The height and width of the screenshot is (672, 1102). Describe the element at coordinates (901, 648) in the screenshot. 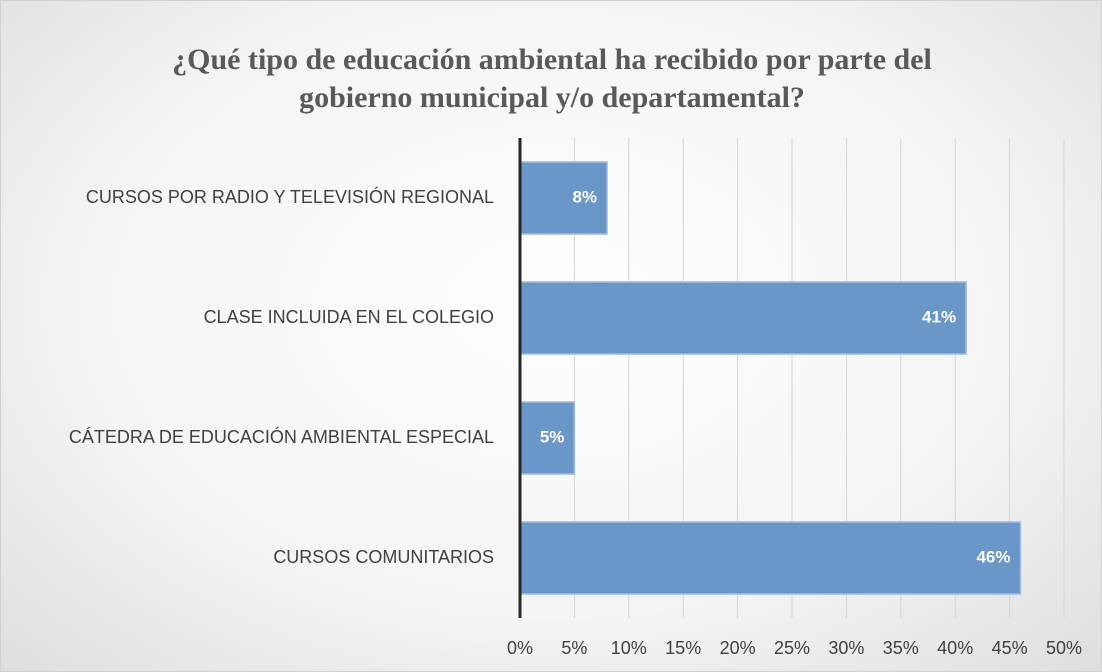

I see `x-tick-label: 35%` at that location.